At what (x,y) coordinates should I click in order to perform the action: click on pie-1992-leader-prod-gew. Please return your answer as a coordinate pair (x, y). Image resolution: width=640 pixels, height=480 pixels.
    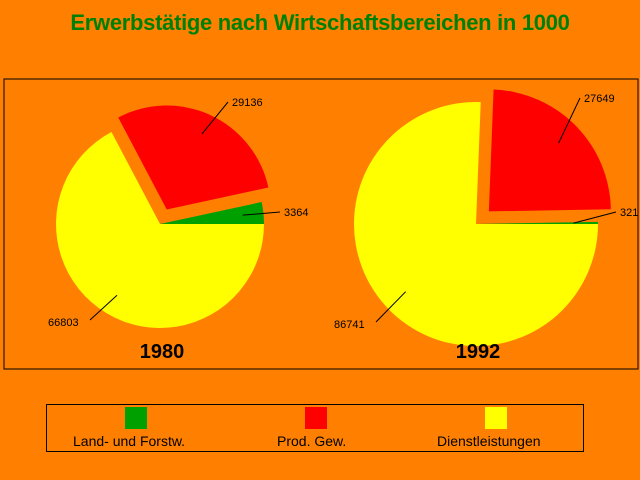
    Looking at the image, I should click on (569, 120).